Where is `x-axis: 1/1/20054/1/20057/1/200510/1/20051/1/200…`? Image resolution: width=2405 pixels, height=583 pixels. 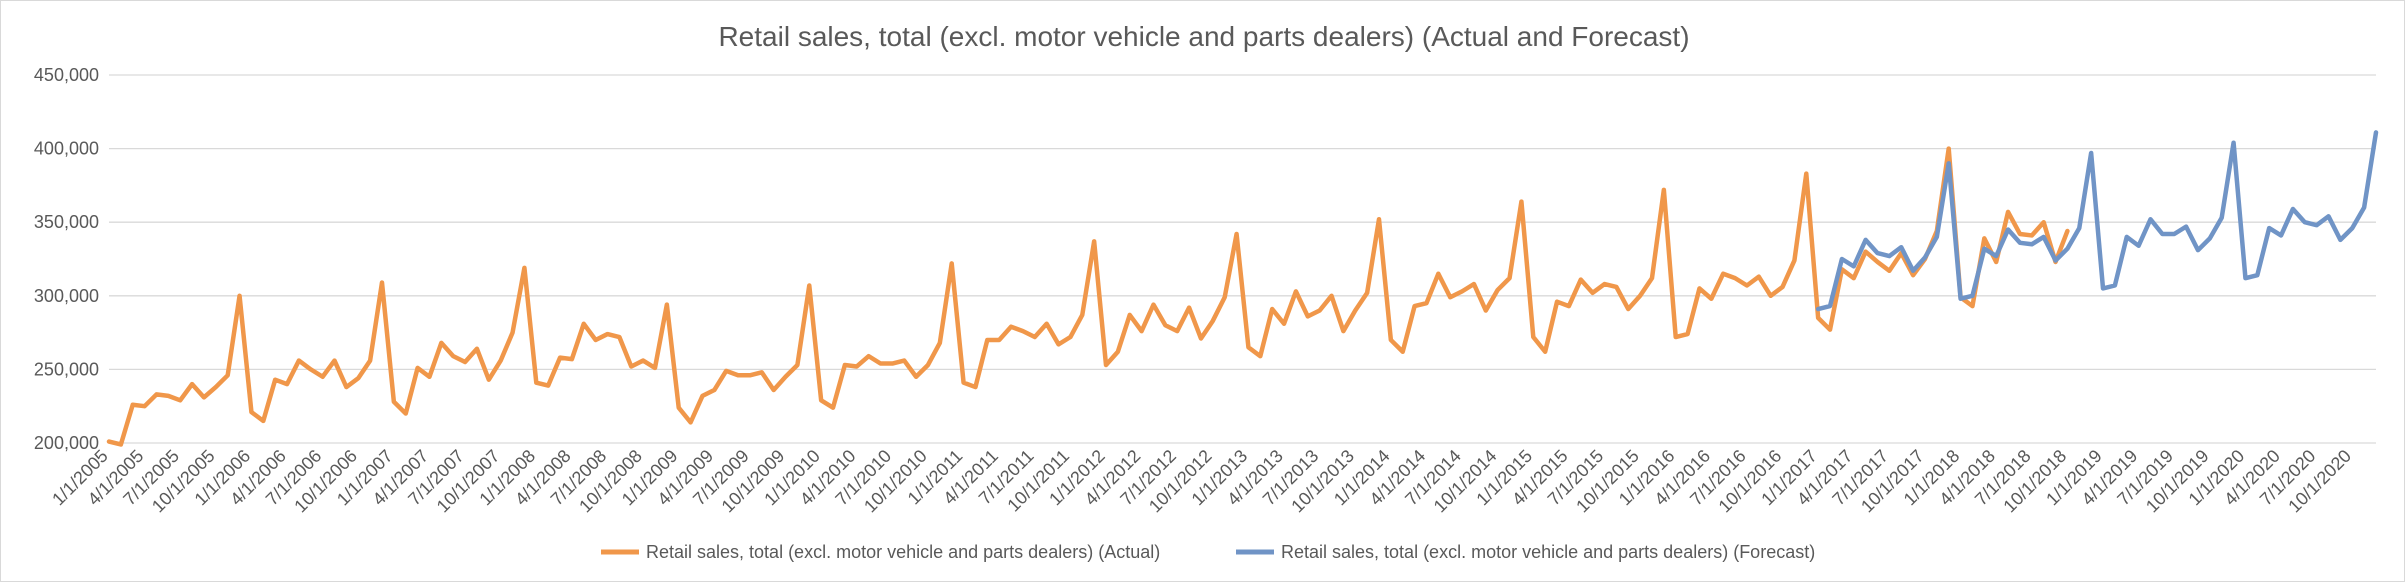
x-axis: 1/1/20054/1/20057/1/200510/1/20051/1/200… is located at coordinates (1201, 481).